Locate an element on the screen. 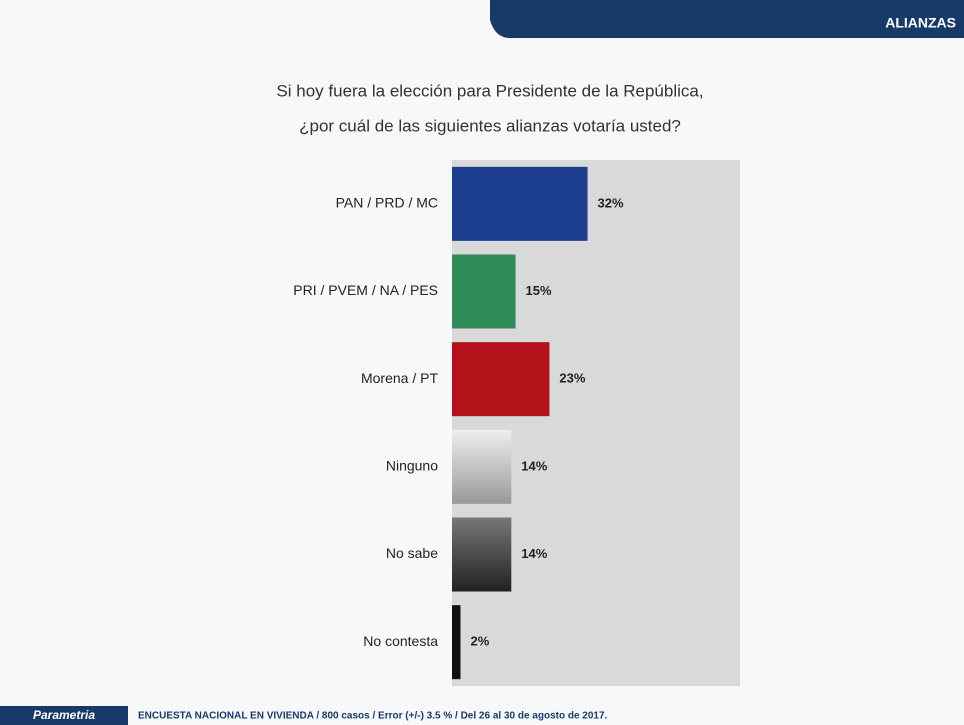  logo-box is located at coordinates (64, 715).